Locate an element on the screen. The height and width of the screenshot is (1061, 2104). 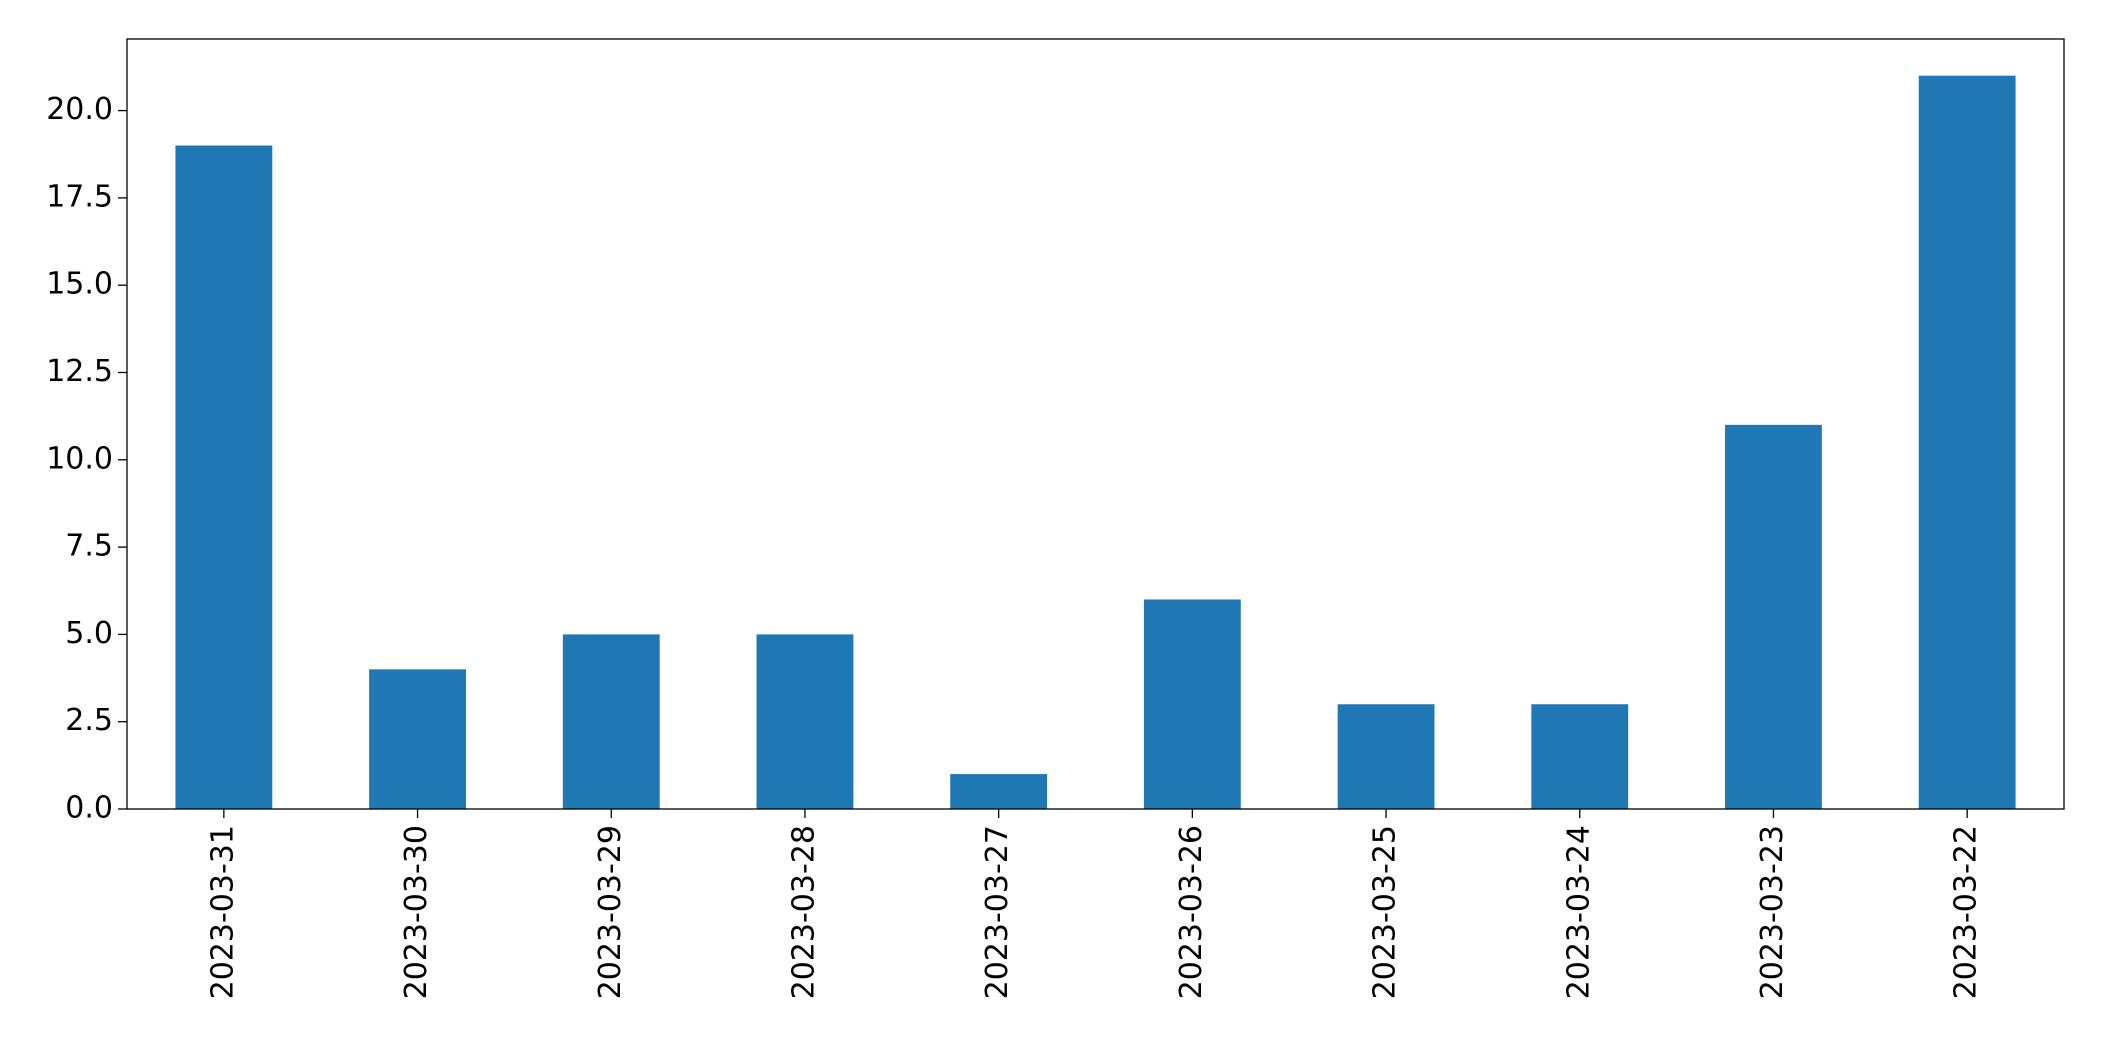
x-tick-label: 2023-03-27 is located at coordinates (997, 912).